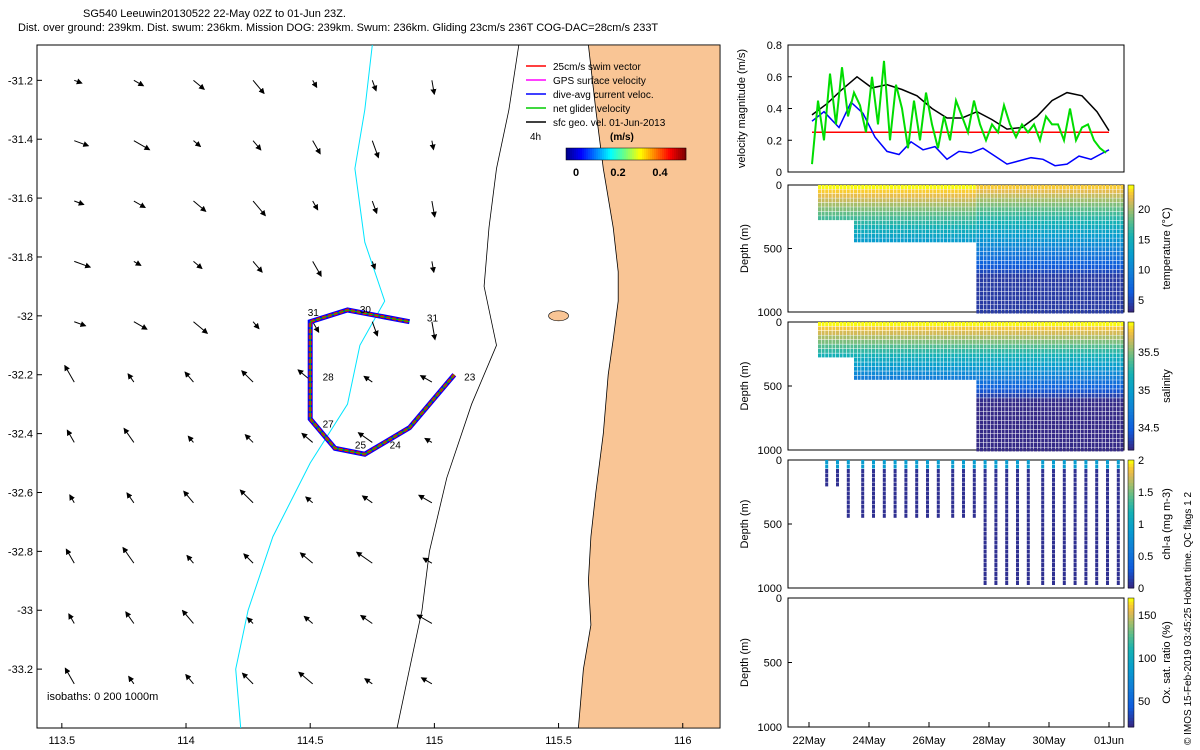  Describe the element at coordinates (960, 133) in the screenshot. I see `series-line` at that location.